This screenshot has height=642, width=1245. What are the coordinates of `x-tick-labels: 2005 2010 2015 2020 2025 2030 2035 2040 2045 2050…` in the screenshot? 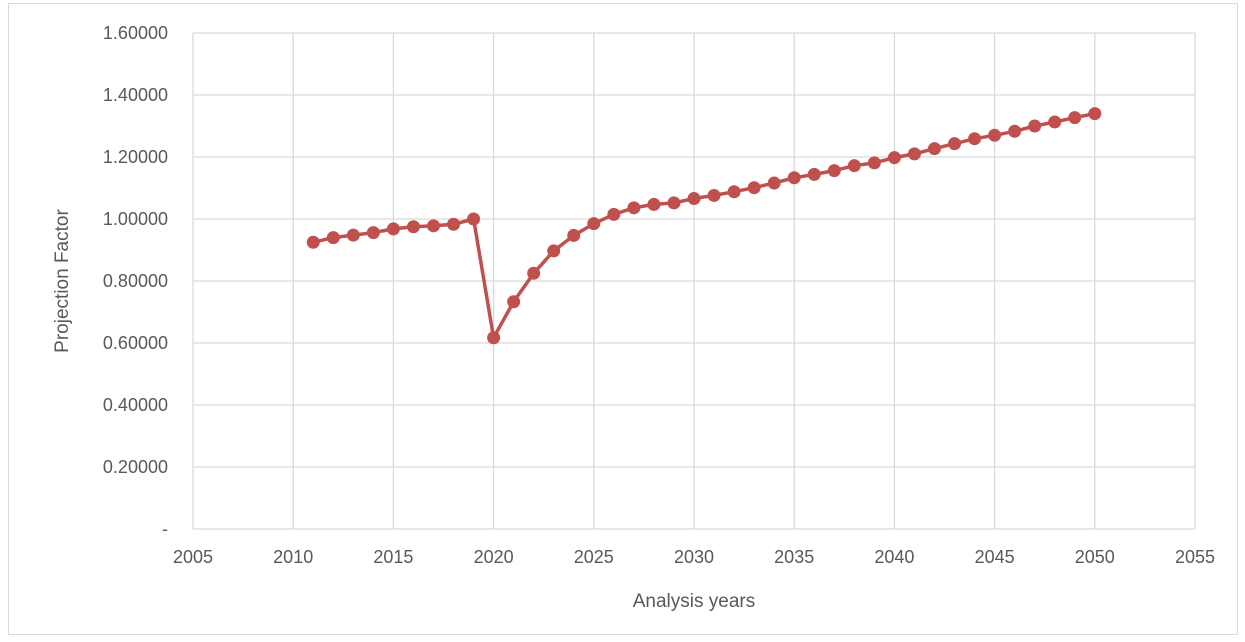 It's located at (694, 557).